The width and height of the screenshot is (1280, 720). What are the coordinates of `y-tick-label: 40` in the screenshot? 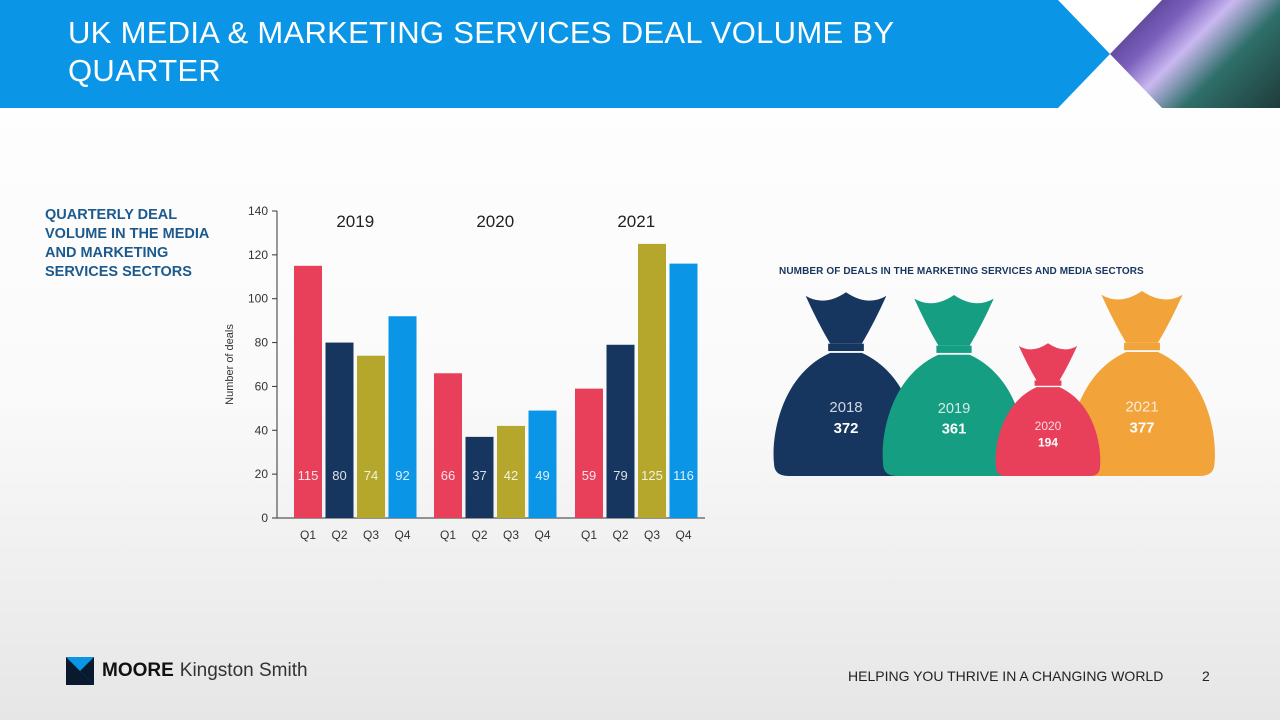 It's located at (262, 430).